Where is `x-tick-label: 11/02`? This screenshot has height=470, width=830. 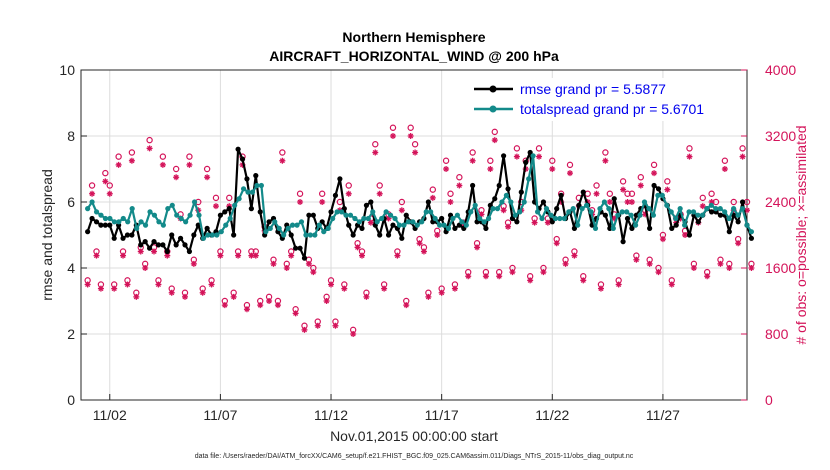 x-tick-label: 11/02 is located at coordinates (110, 415).